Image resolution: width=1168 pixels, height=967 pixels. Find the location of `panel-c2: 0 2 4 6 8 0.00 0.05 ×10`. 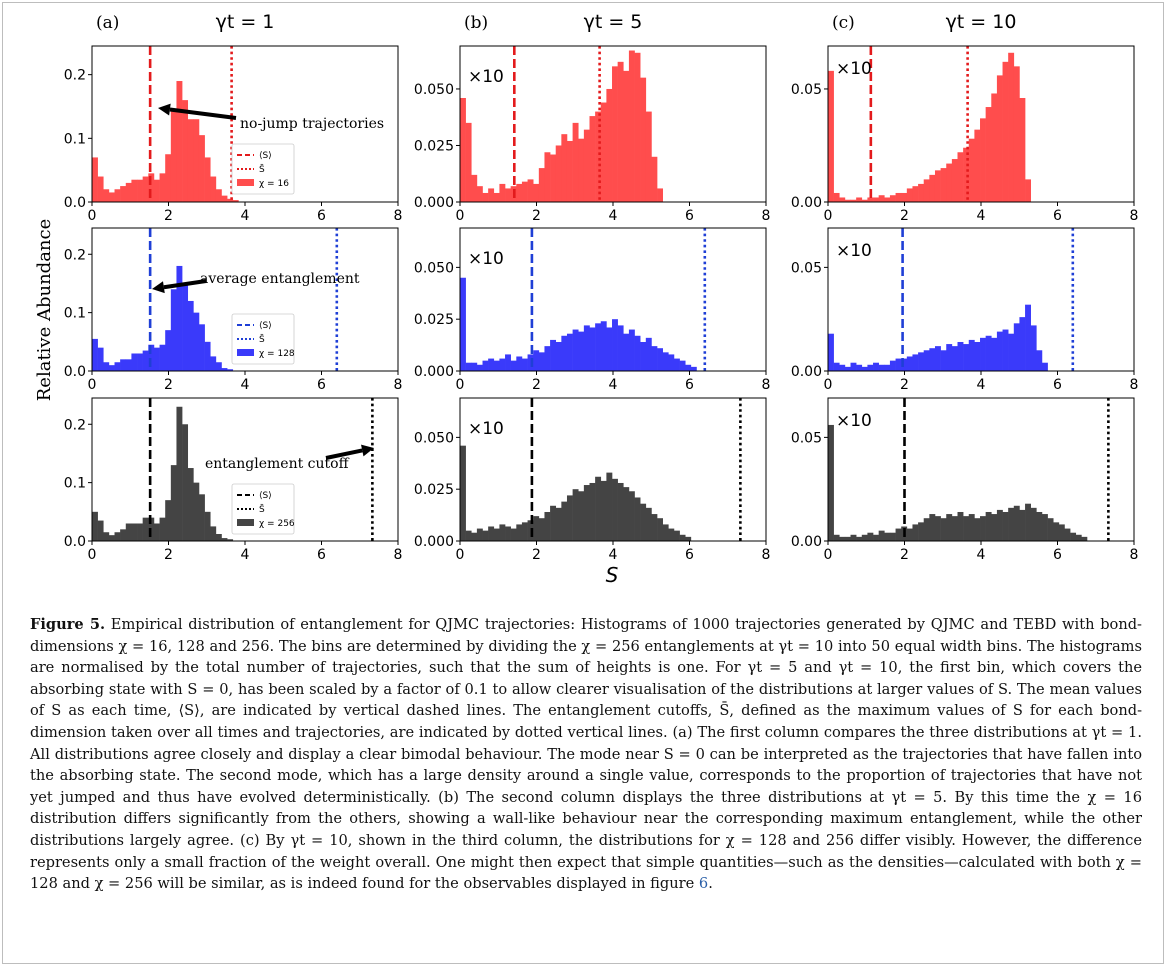

panel-c2: 0 2 4 6 8 0.00 0.05 ×10 is located at coordinates (964, 310).